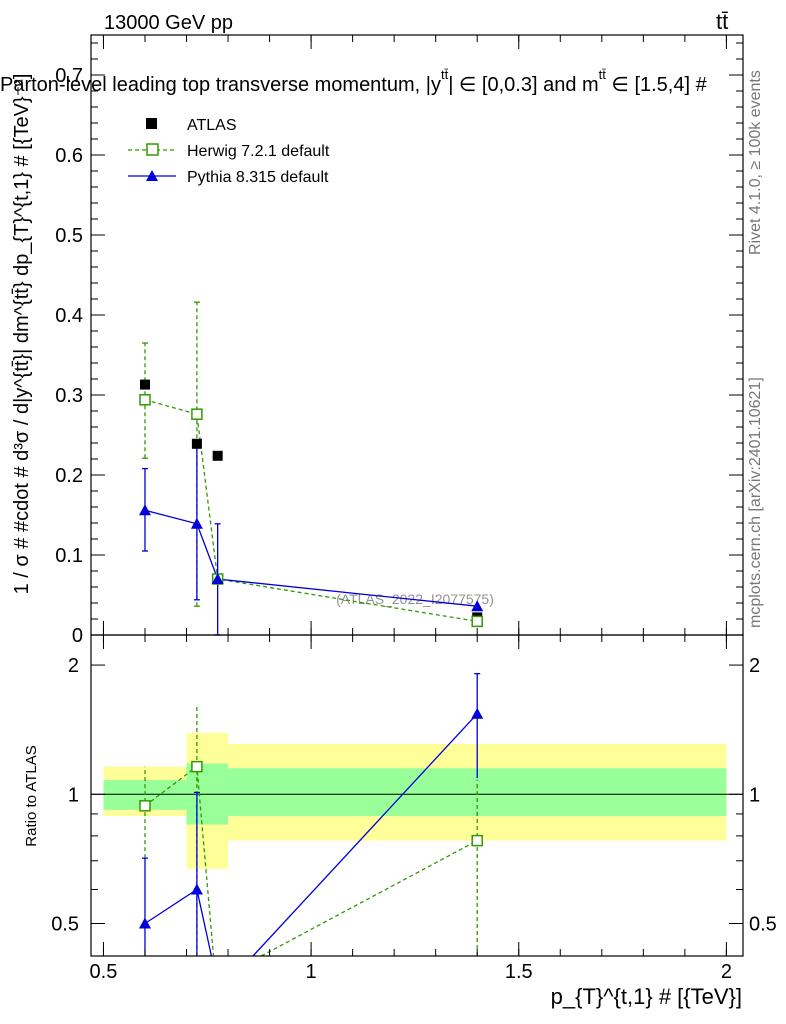  Describe the element at coordinates (722, 21) in the screenshot. I see `process-label: tt̄` at that location.